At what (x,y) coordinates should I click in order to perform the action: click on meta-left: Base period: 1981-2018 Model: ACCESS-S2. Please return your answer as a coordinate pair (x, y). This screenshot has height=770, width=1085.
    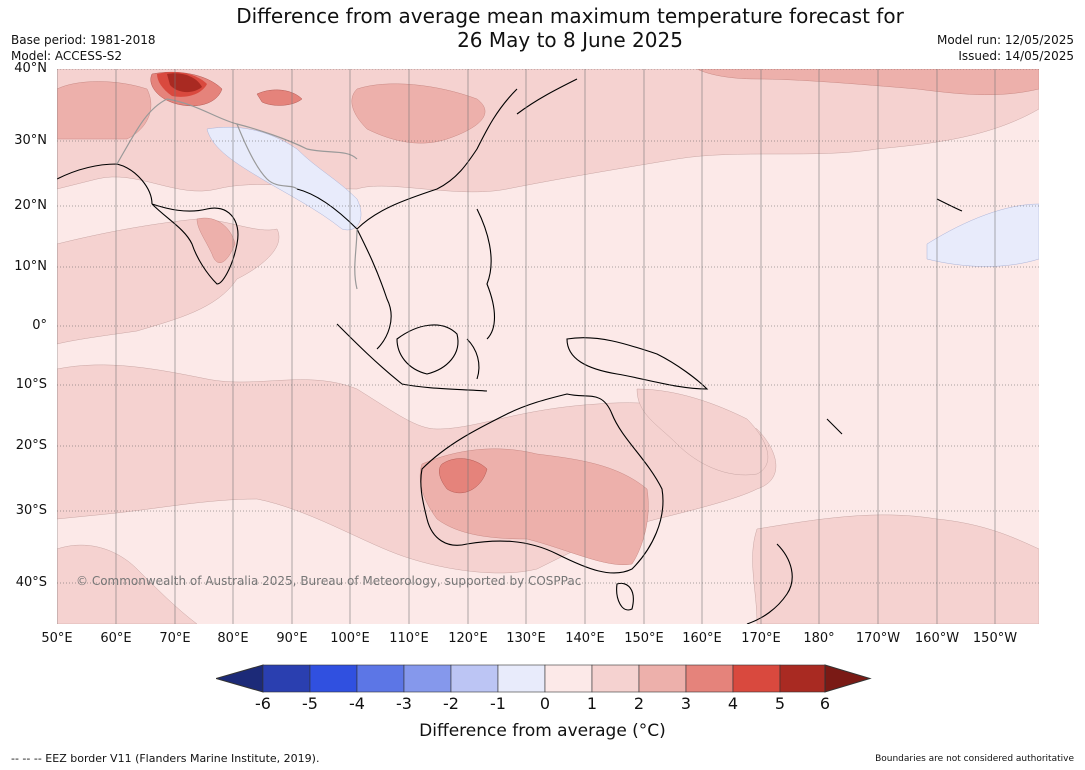
    Looking at the image, I should click on (83, 48).